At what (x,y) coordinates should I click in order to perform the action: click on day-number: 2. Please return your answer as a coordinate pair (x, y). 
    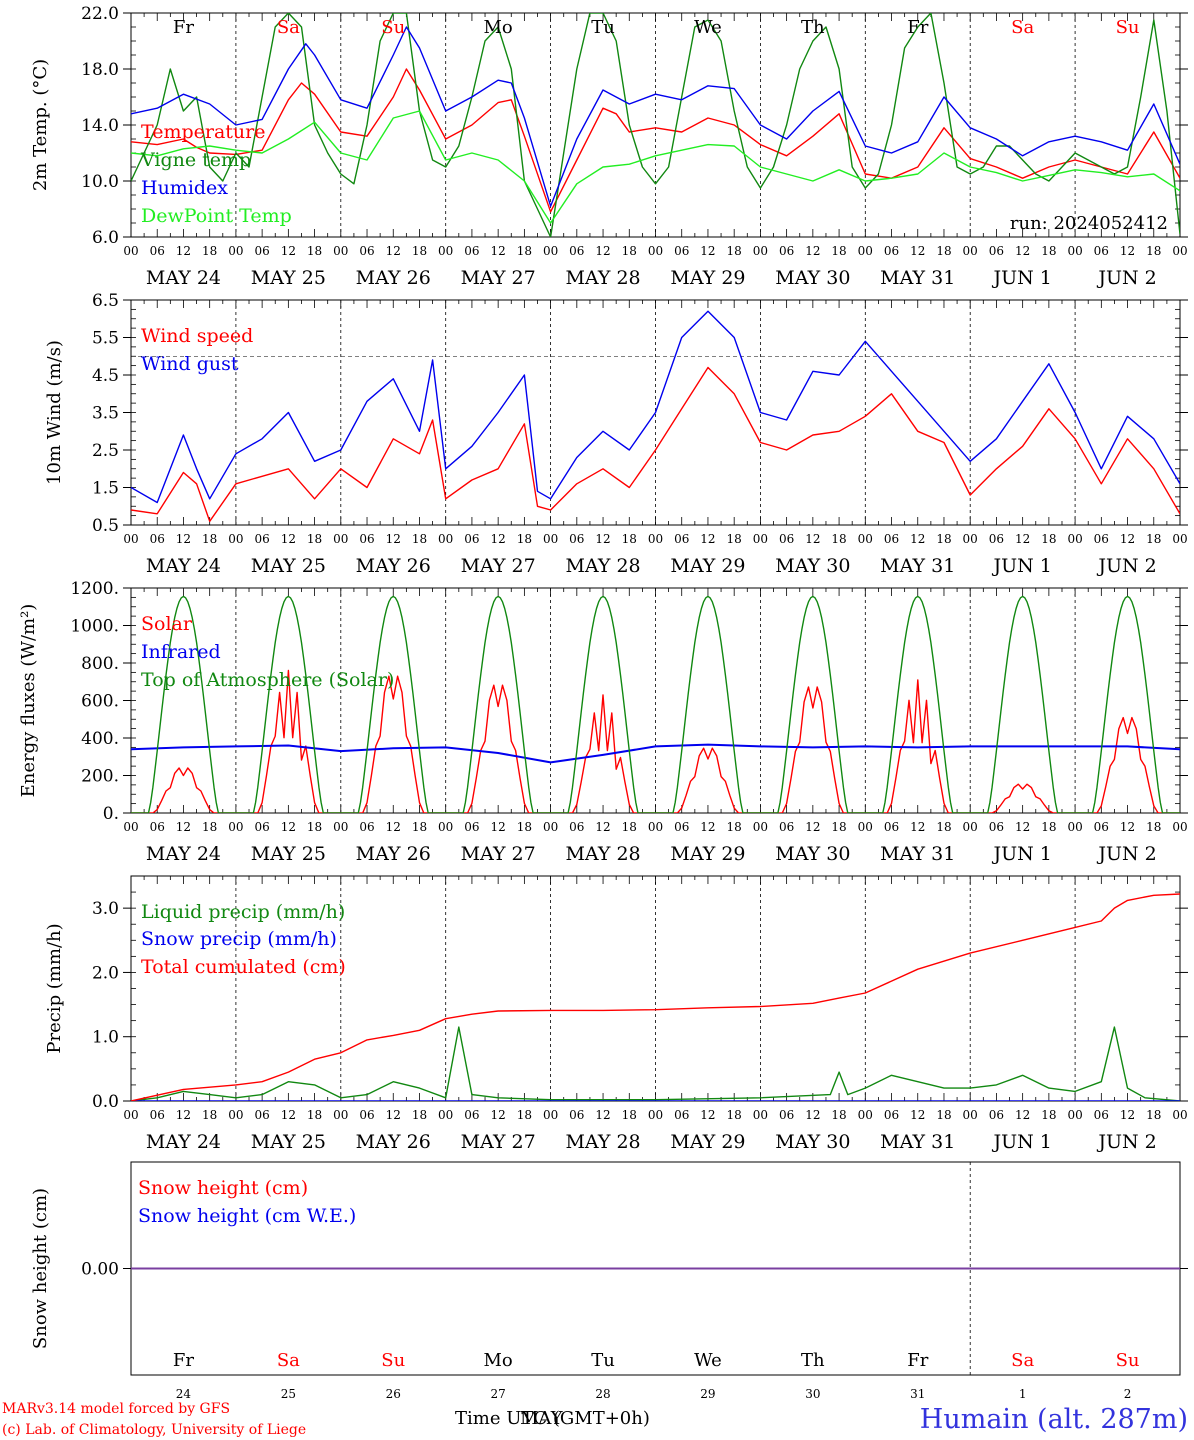
    Looking at the image, I should click on (1128, 1394).